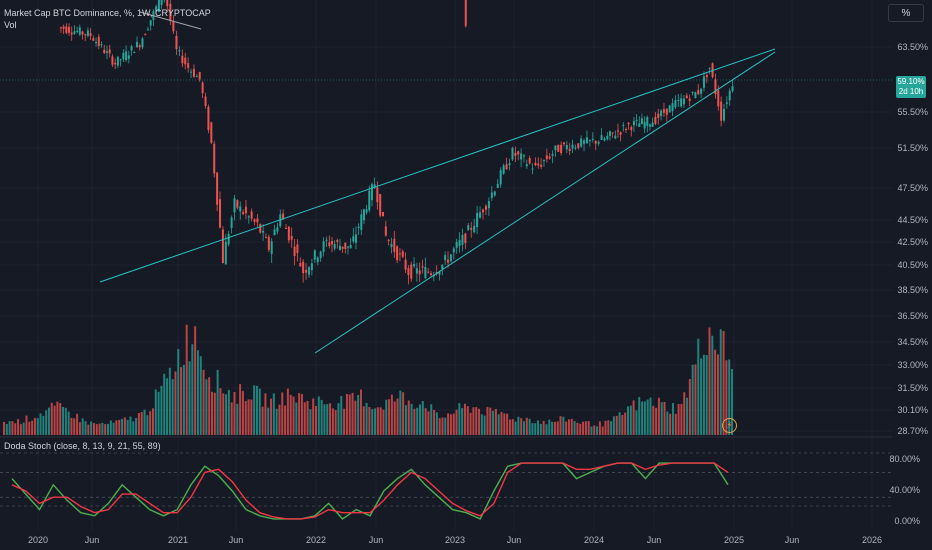  Describe the element at coordinates (907, 521) in the screenshot. I see `stoch-tick-label-2: 0.00%` at that location.